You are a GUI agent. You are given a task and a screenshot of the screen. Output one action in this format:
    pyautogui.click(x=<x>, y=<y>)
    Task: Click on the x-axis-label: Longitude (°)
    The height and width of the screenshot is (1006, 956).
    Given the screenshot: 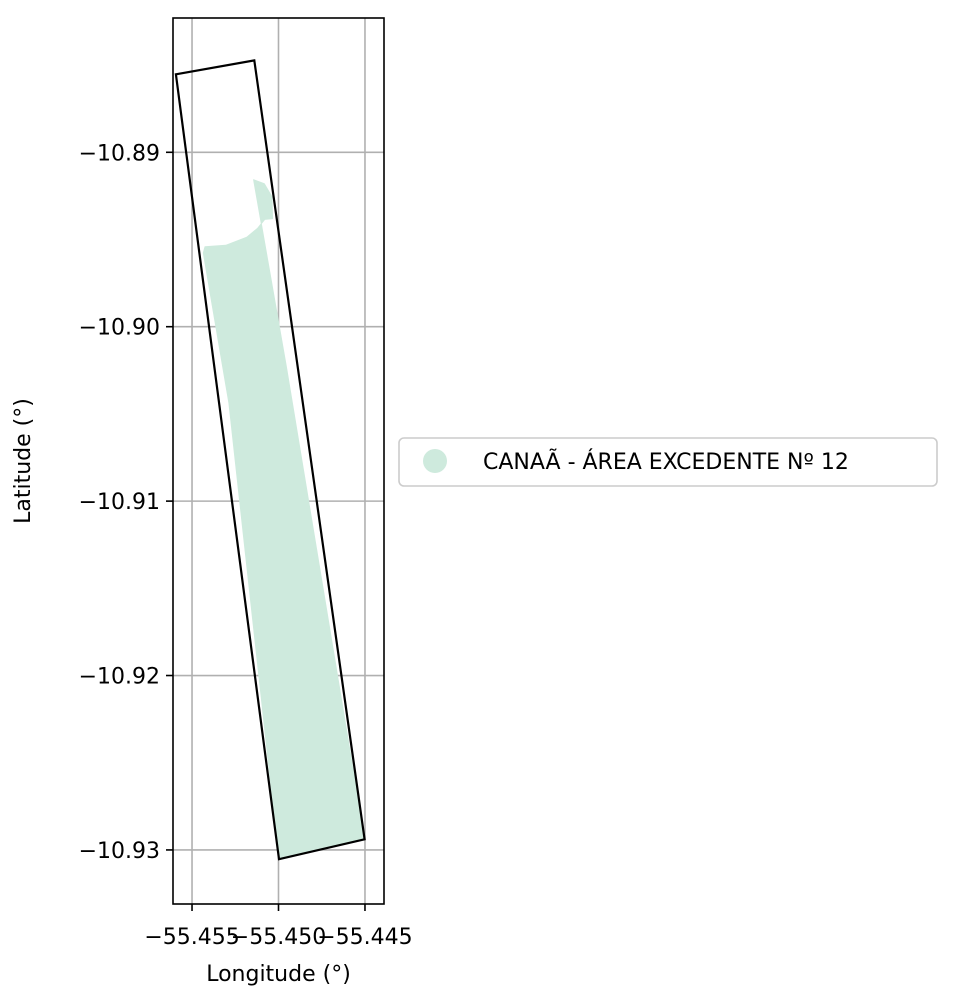 What is the action you would take?
    pyautogui.click(x=278, y=974)
    